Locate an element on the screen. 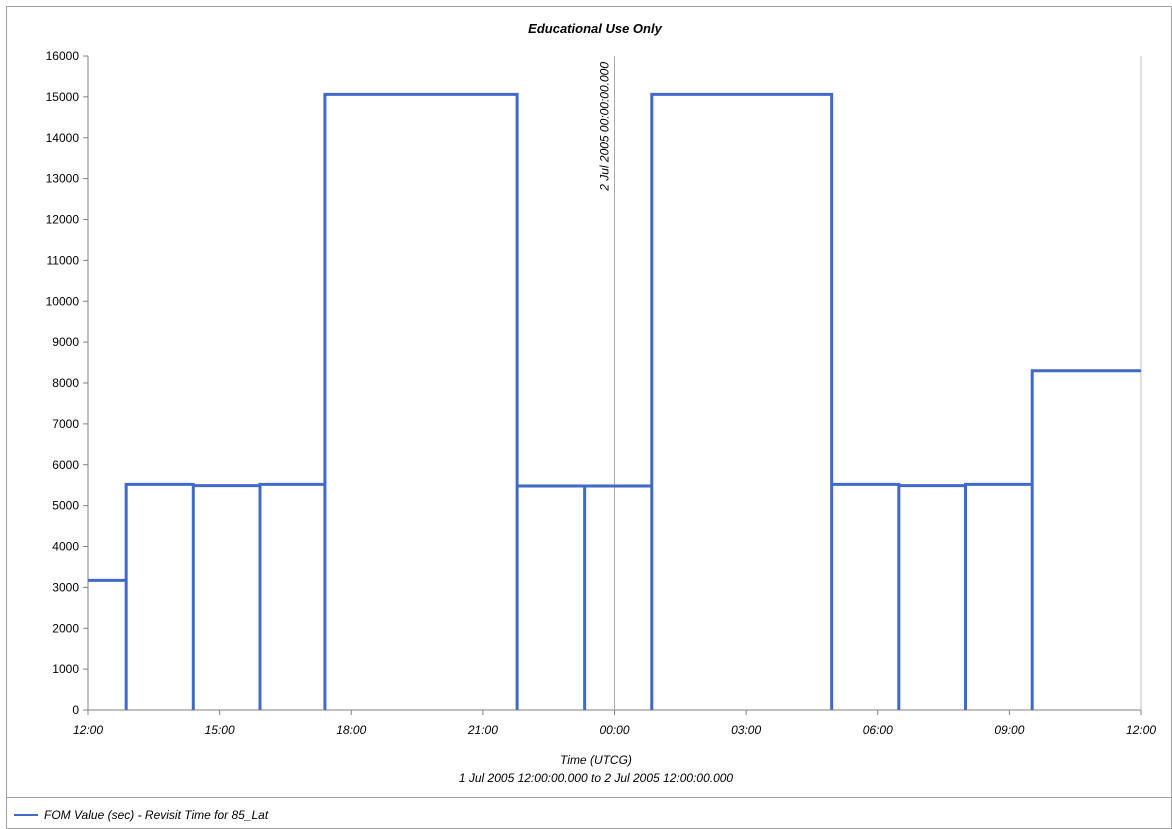 Image resolution: width=1172 pixels, height=829 pixels. x-tick-label: 06:00 is located at coordinates (878, 730).